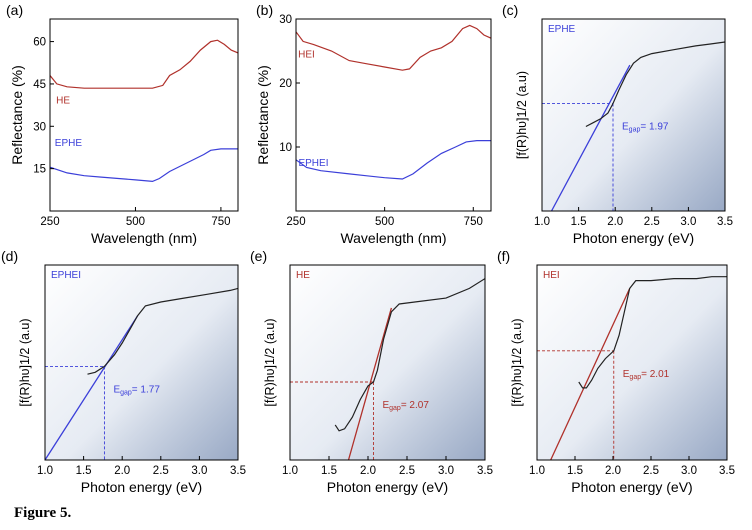 This screenshot has height=530, width=752. I want to click on egap-value: = 1.97, so click(654, 126).